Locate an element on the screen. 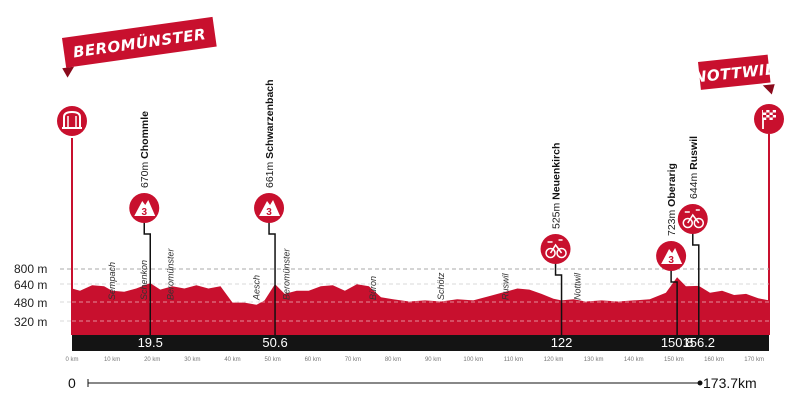 The height and width of the screenshot is (406, 811). climb-altitude: 661m is located at coordinates (270, 173).